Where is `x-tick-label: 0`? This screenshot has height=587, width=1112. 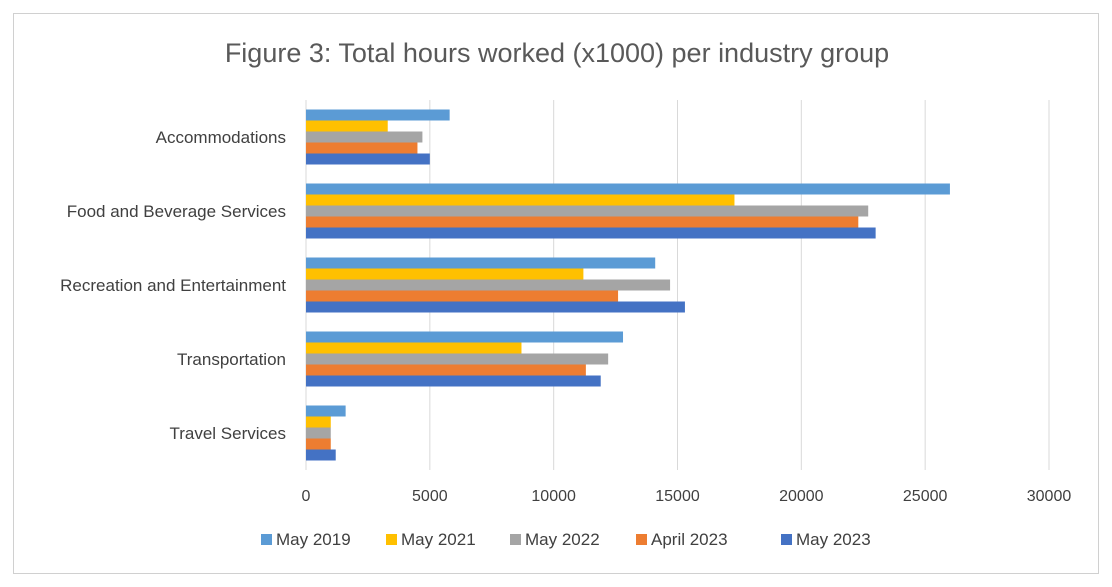 x-tick-label: 0 is located at coordinates (306, 496).